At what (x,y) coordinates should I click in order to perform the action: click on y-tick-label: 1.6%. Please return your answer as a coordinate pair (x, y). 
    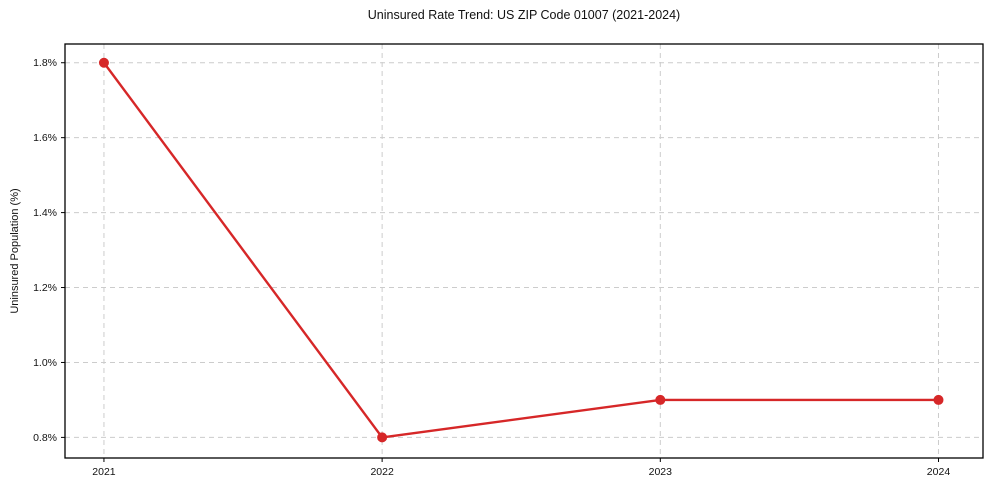
    Looking at the image, I should click on (45, 138).